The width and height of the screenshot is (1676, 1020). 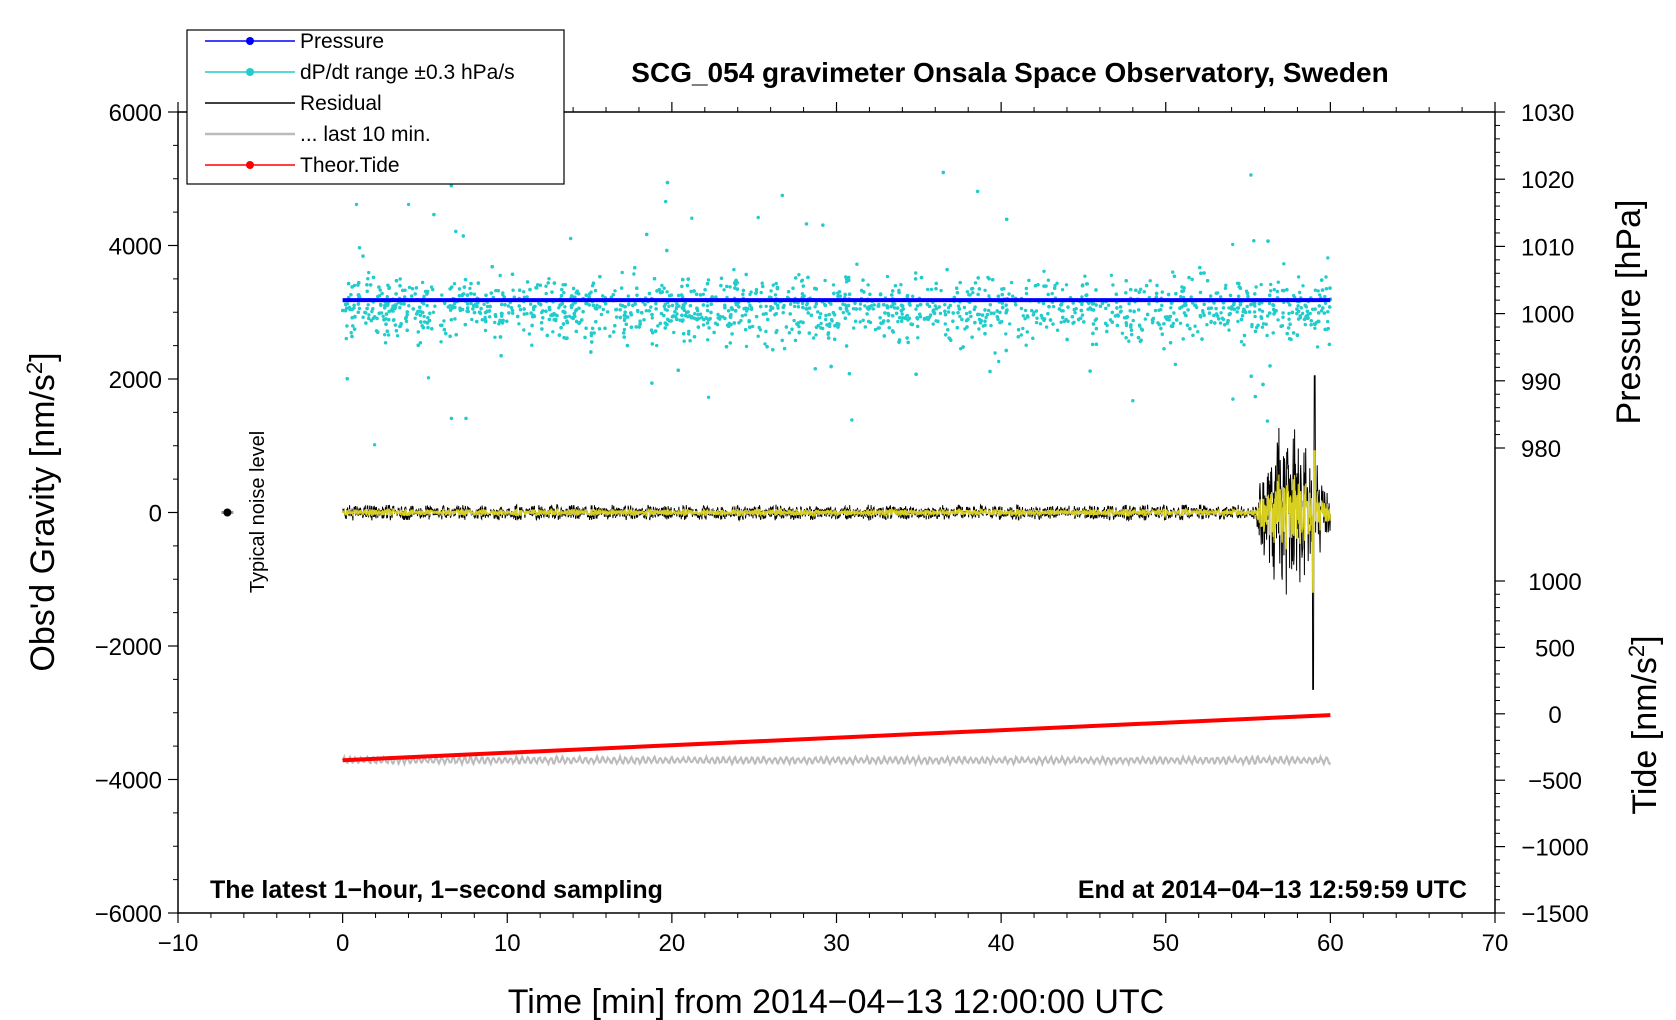 What do you see at coordinates (342, 943) in the screenshot?
I see `x-tick-label: 0` at bounding box center [342, 943].